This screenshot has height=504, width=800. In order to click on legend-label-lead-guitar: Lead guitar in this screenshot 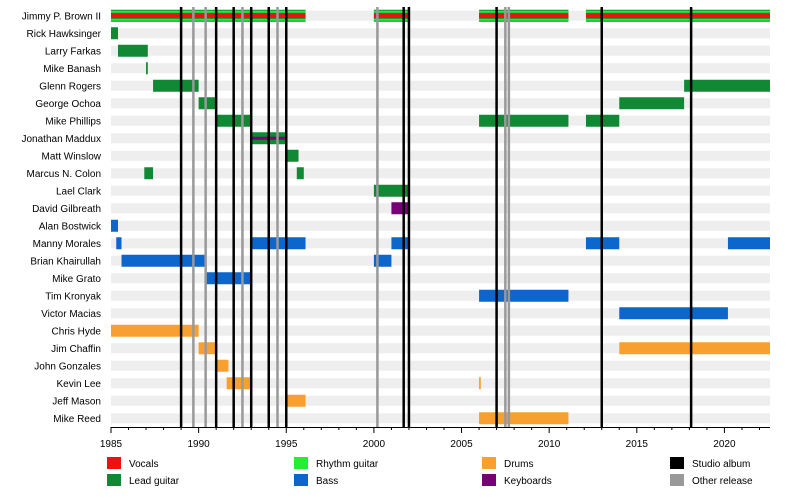, I will do `click(154, 481)`.